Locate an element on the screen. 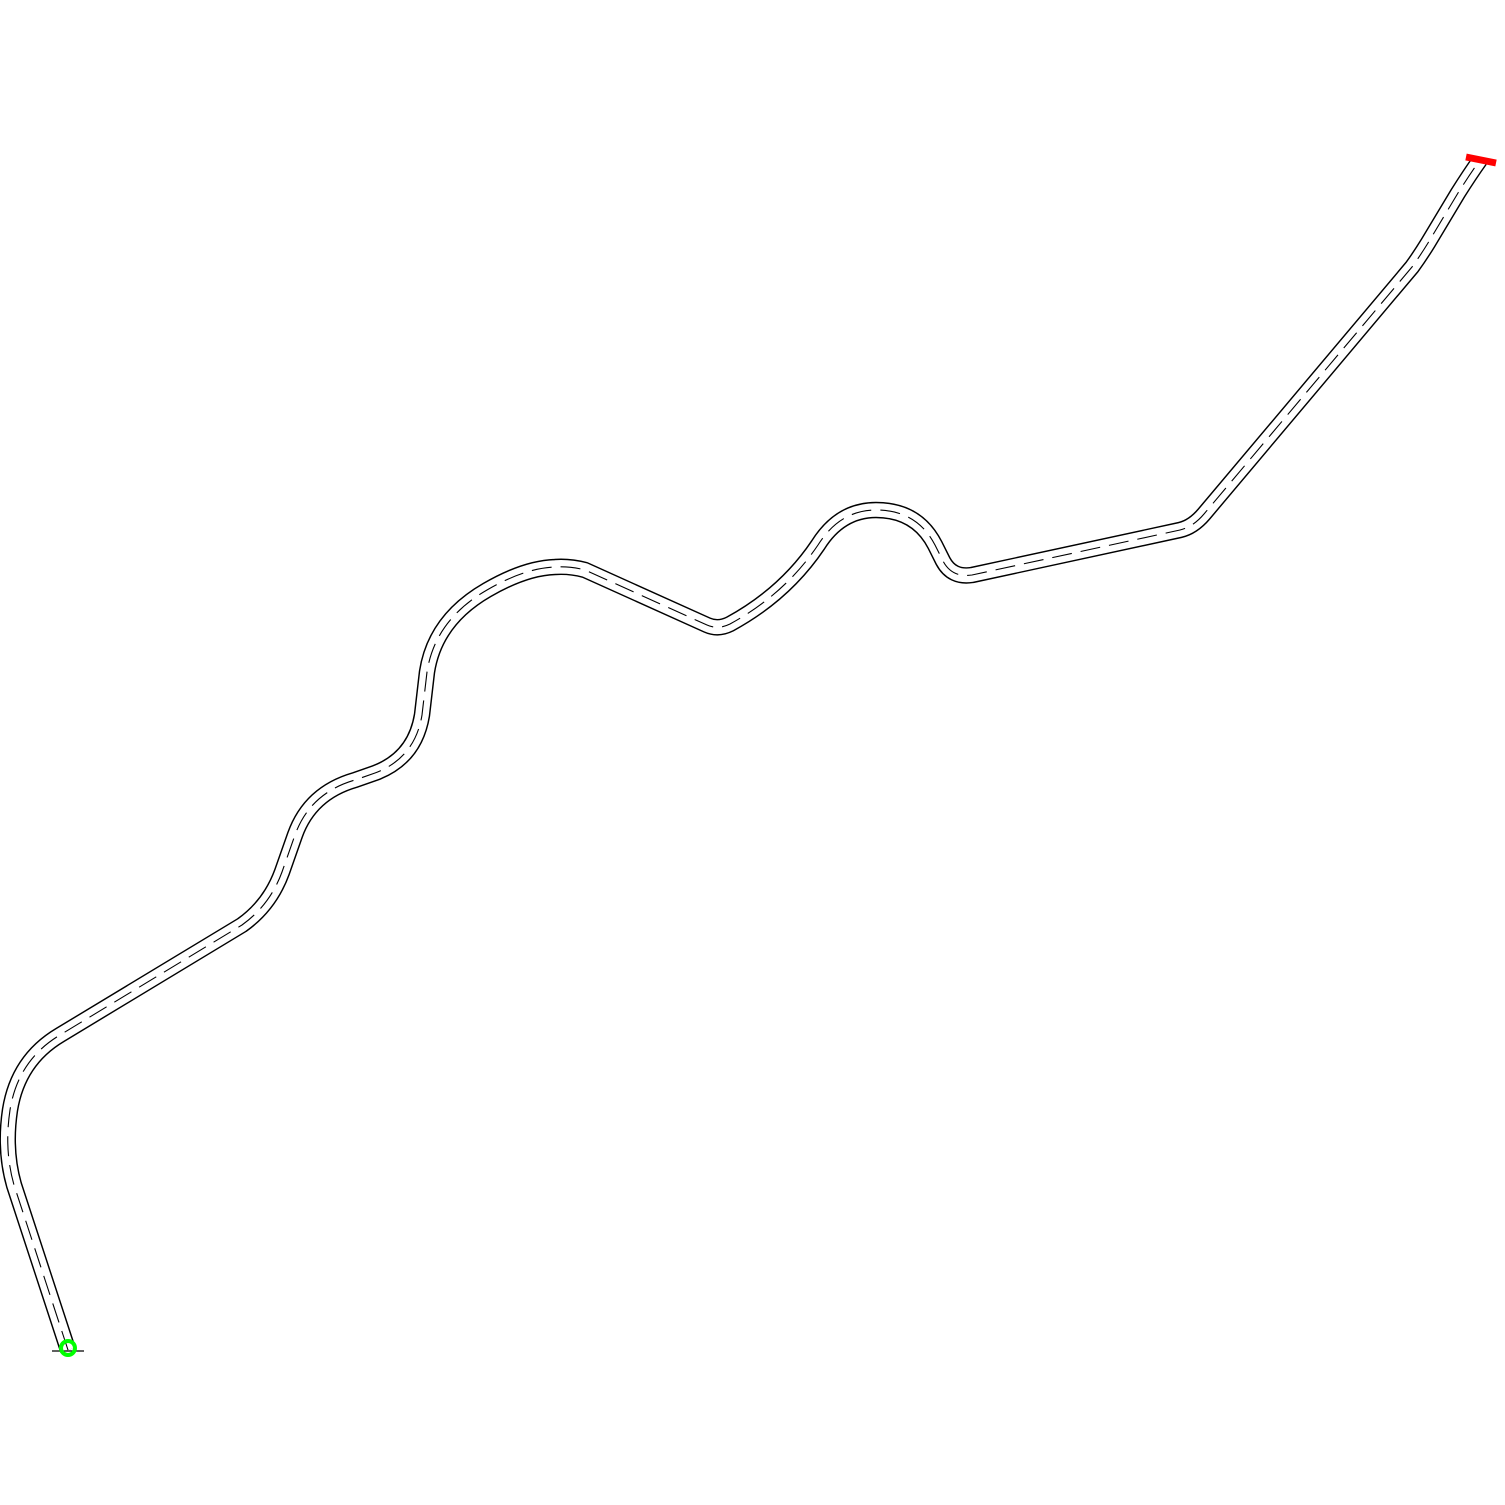 Image resolution: width=1505 pixels, height=1505 pixels. start-marker is located at coordinates (68, 1348).